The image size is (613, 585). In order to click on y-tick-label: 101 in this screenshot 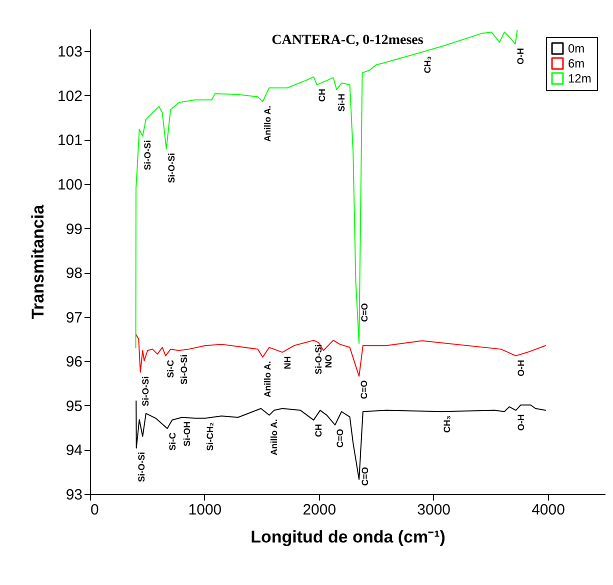, I will do `click(69, 141)`.